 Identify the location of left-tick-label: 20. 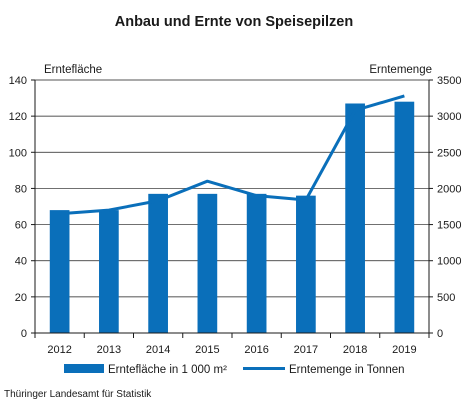
(21, 298).